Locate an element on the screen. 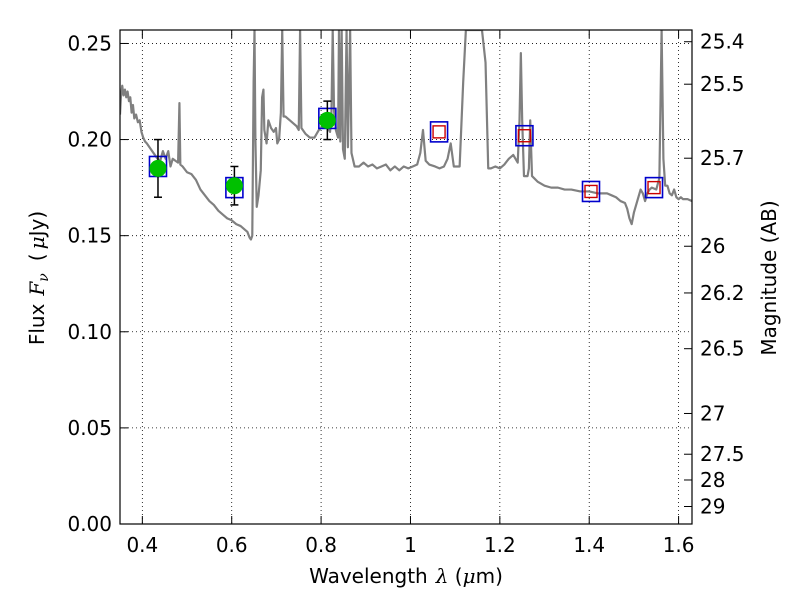  y2-tick-label-4: 26.2 is located at coordinates (722, 293).